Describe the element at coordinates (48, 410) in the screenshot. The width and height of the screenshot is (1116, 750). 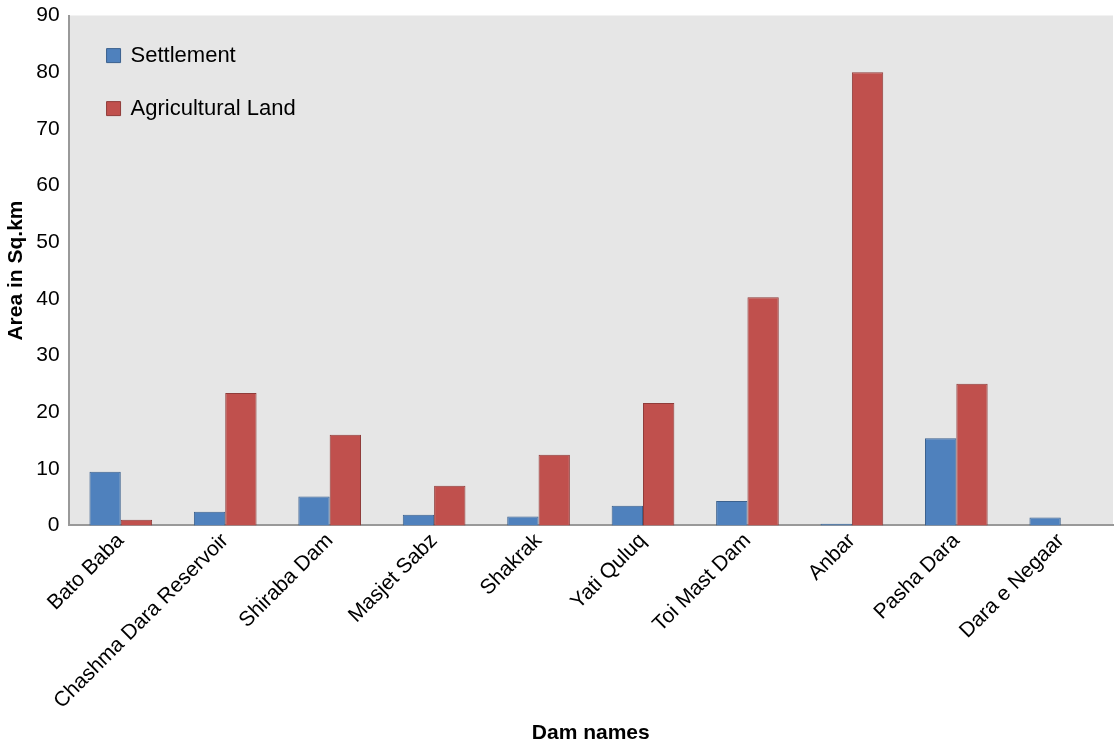
I see `y-tick-label: 20` at that location.